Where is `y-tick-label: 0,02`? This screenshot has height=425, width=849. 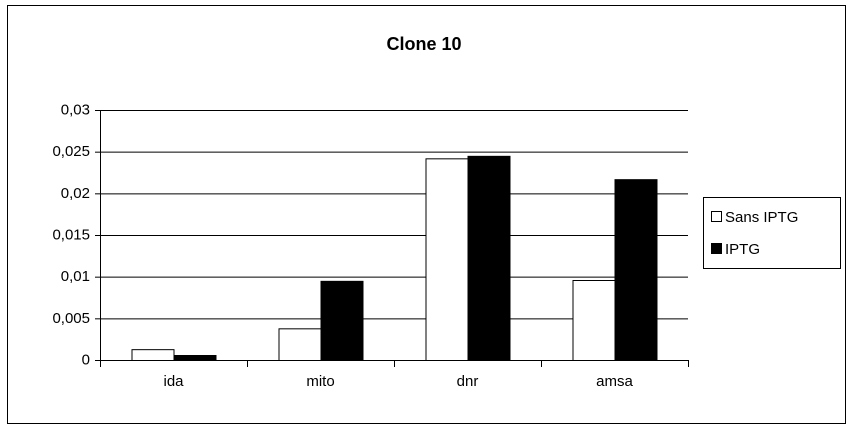 y-tick-label: 0,02 is located at coordinates (75, 193).